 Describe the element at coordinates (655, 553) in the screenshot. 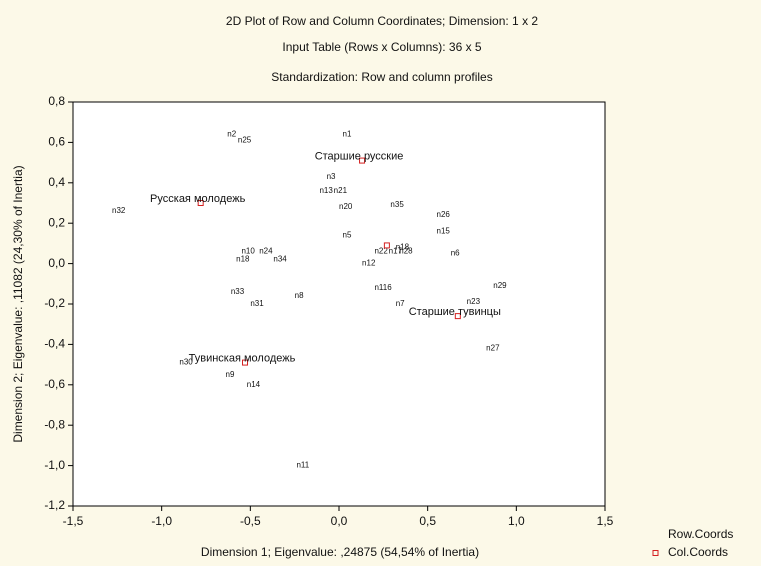

I see `legend-marker` at that location.